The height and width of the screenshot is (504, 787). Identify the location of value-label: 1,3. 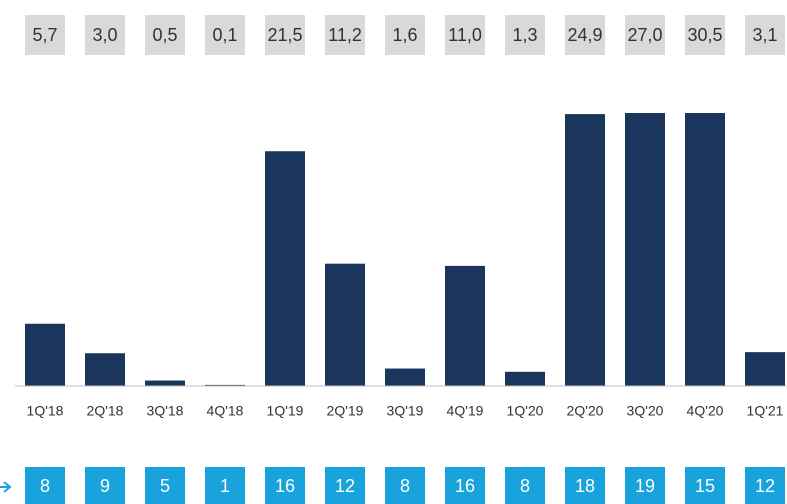
(524, 35).